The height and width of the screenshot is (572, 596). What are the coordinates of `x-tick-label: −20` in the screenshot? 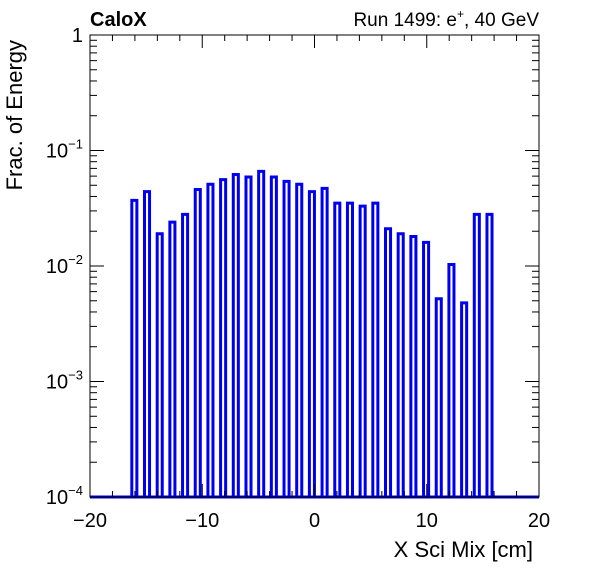 It's located at (90, 521).